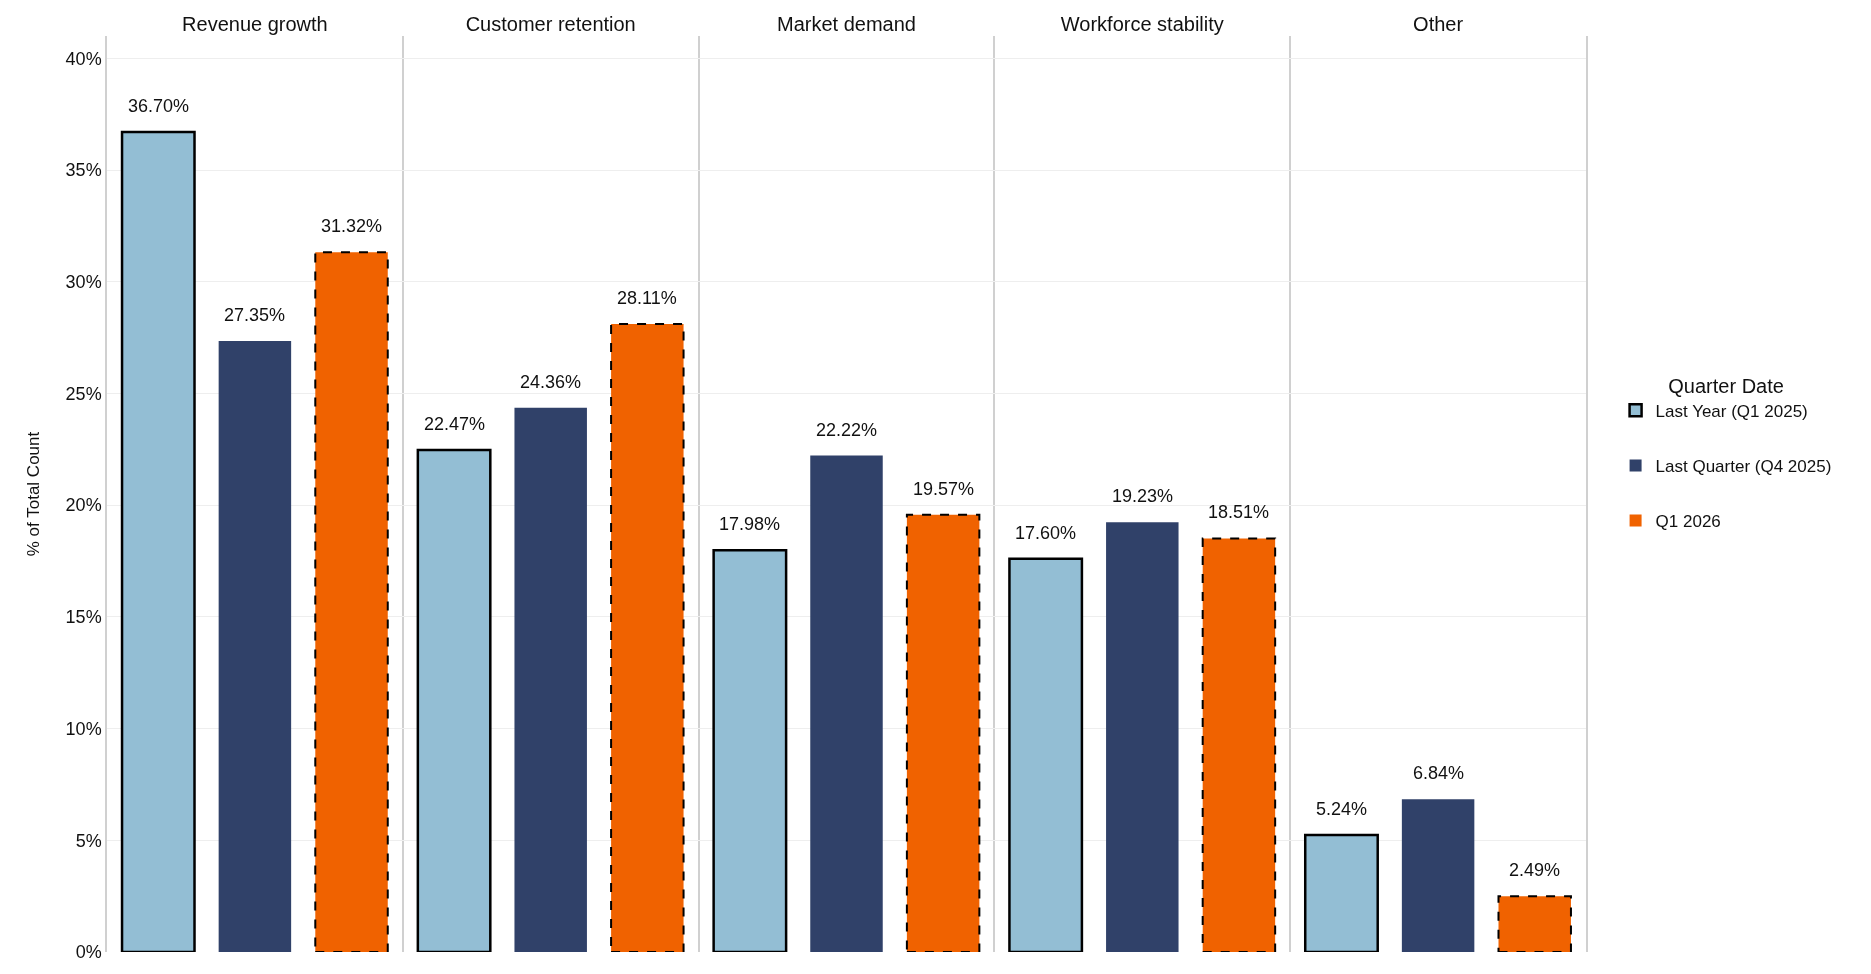 The image size is (1871, 974). What do you see at coordinates (352, 226) in the screenshot?
I see `data-label: 31.32%` at bounding box center [352, 226].